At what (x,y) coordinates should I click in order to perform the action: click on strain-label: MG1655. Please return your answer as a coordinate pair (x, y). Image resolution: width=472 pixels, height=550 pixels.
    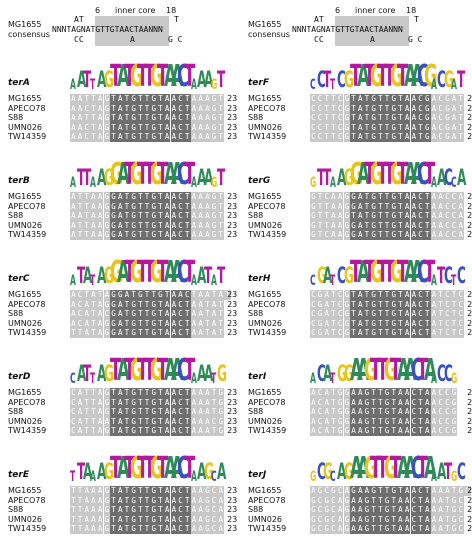
    Looking at the image, I should click on (25, 196).